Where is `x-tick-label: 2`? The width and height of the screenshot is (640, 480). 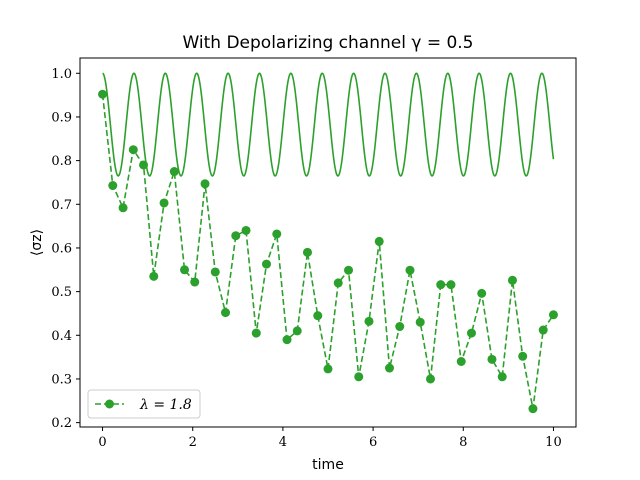 x-tick-label: 2 is located at coordinates (193, 442).